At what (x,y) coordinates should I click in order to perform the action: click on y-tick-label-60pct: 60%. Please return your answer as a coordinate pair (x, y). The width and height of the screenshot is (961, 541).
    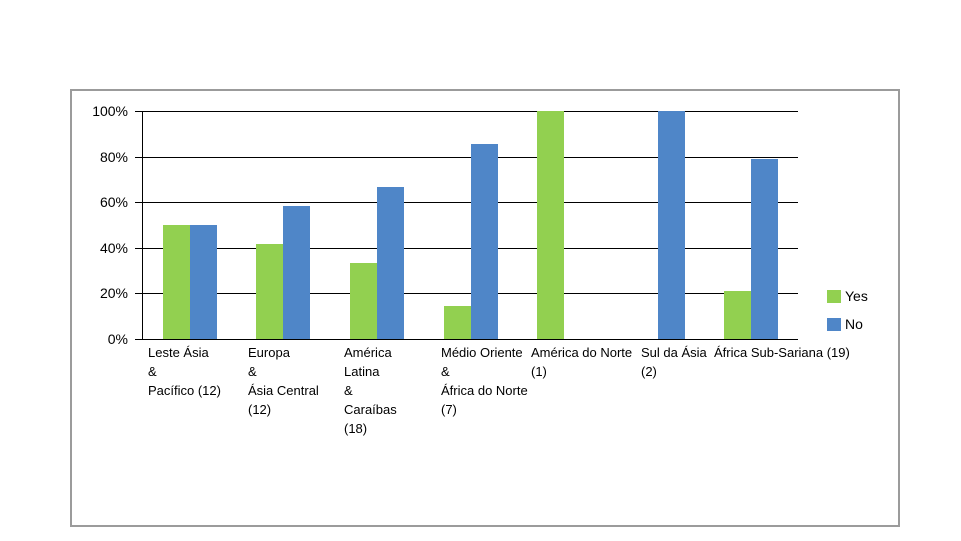
    Looking at the image, I should click on (113, 202).